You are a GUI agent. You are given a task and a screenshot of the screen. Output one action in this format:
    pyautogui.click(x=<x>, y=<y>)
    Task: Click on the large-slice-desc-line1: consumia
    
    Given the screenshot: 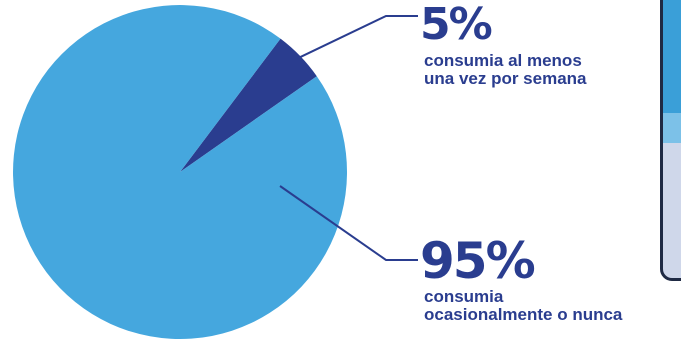 What is the action you would take?
    pyautogui.click(x=464, y=296)
    